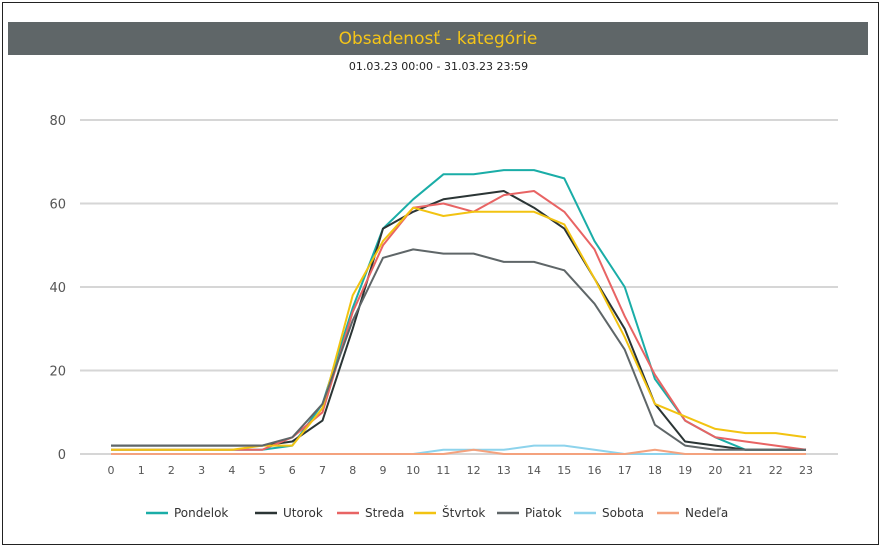 The image size is (883, 549). What do you see at coordinates (201, 470) in the screenshot?
I see `x-tick-label: 3` at bounding box center [201, 470].